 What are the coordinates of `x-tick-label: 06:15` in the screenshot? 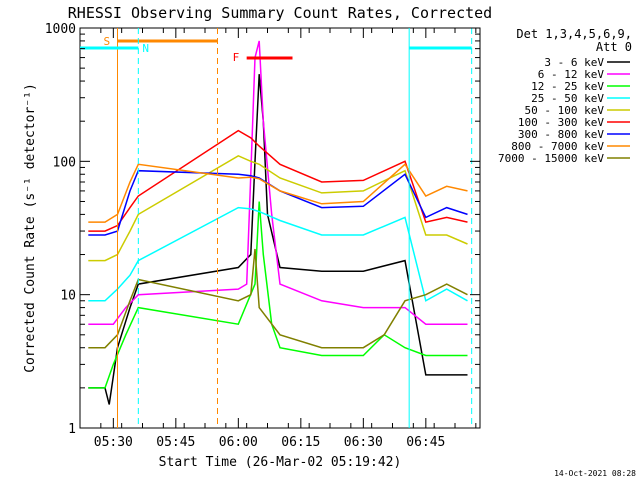 It's located at (300, 442).